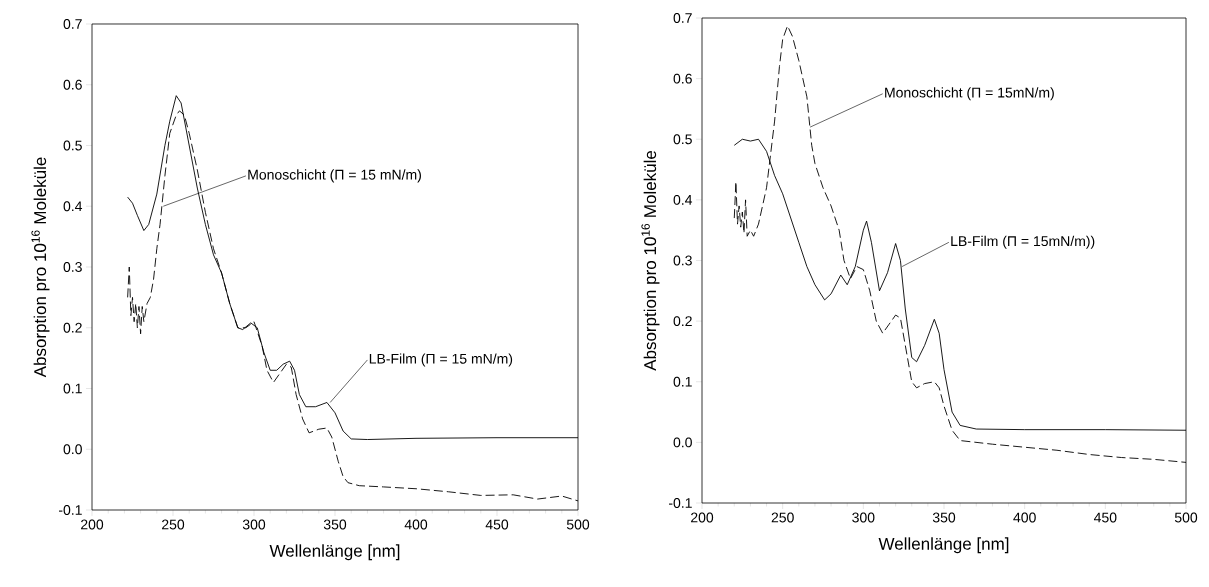 Image resolution: width=1209 pixels, height=587 pixels. Describe the element at coordinates (441, 360) in the screenshot. I see `annotation: LB-Film (Π = 15 mN/m)` at that location.